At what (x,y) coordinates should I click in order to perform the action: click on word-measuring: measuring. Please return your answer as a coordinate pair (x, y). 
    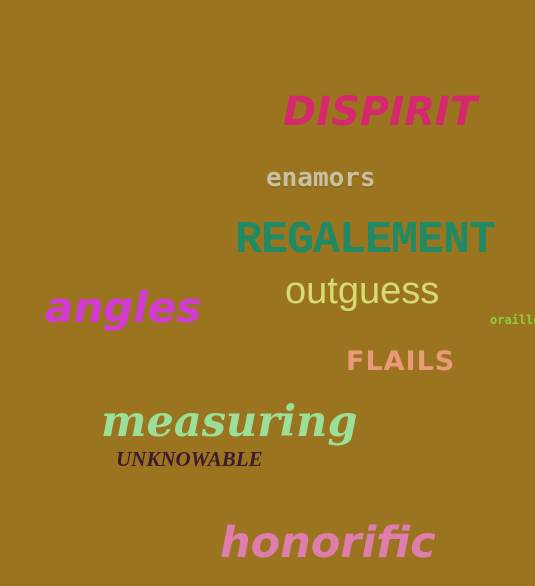
    Looking at the image, I should click on (229, 422).